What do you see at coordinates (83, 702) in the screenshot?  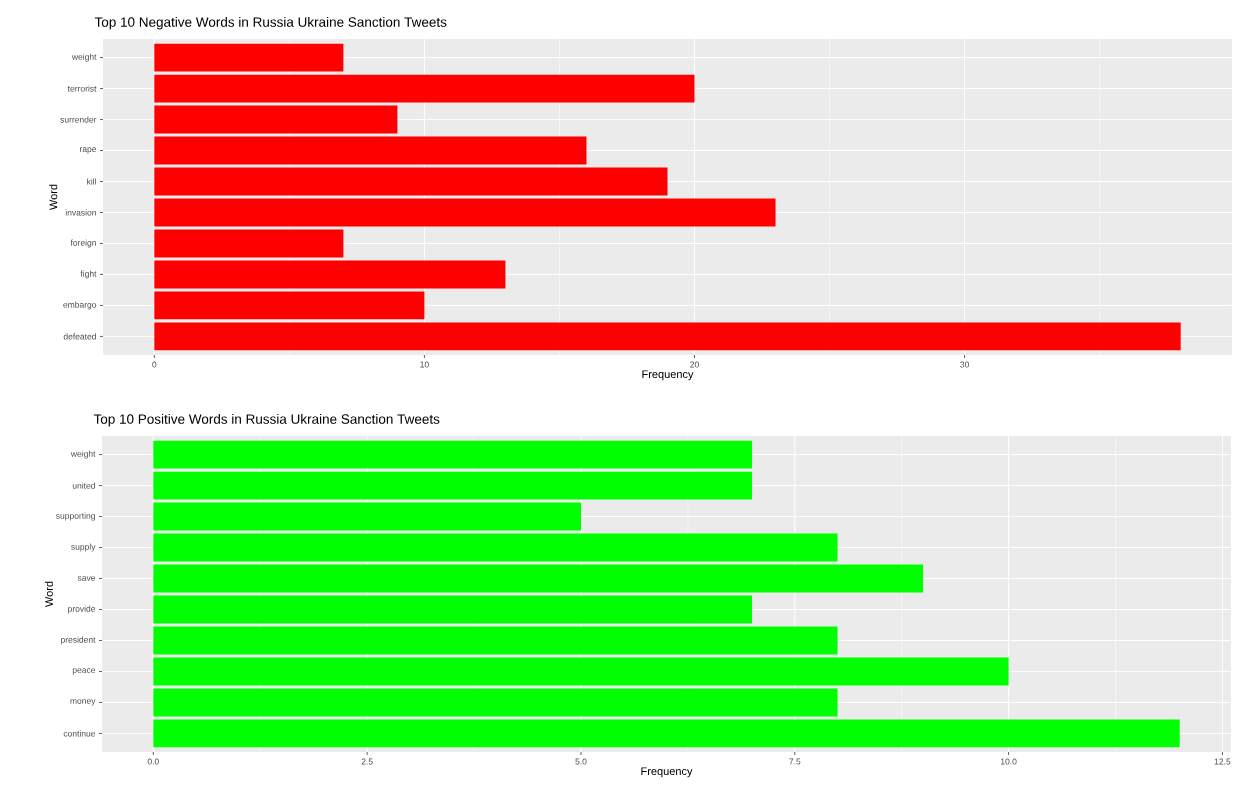 I see `y-tick-label: money` at bounding box center [83, 702].